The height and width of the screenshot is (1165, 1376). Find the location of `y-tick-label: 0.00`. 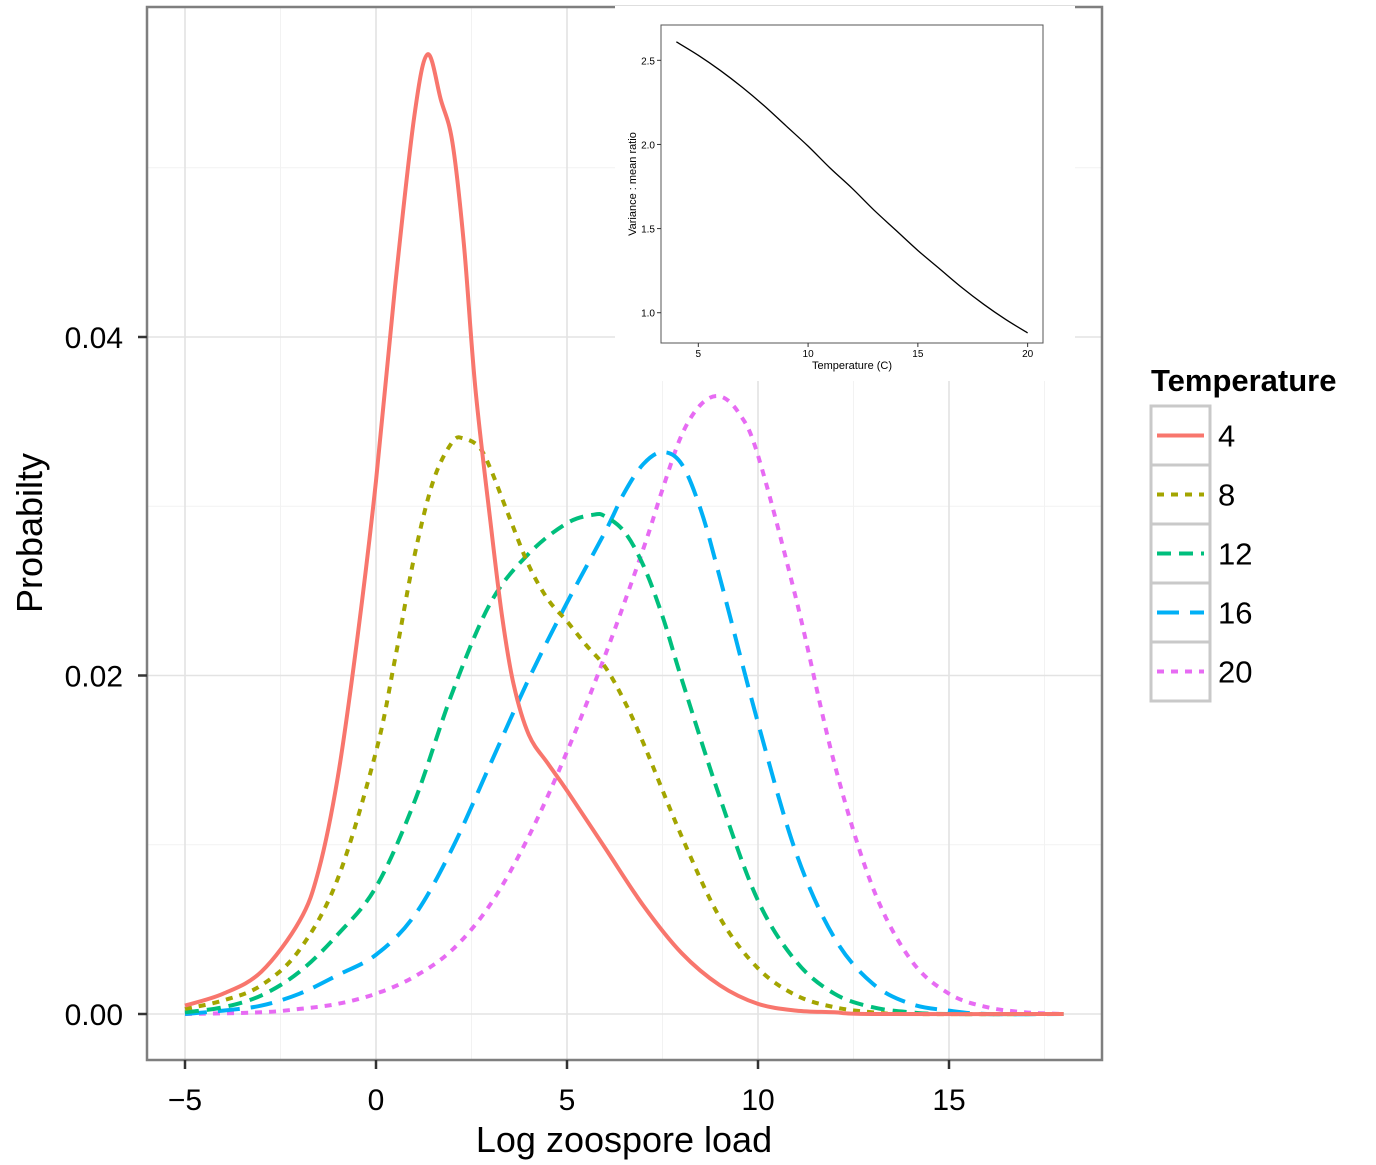

y-tick-label: 0.00 is located at coordinates (94, 1015).